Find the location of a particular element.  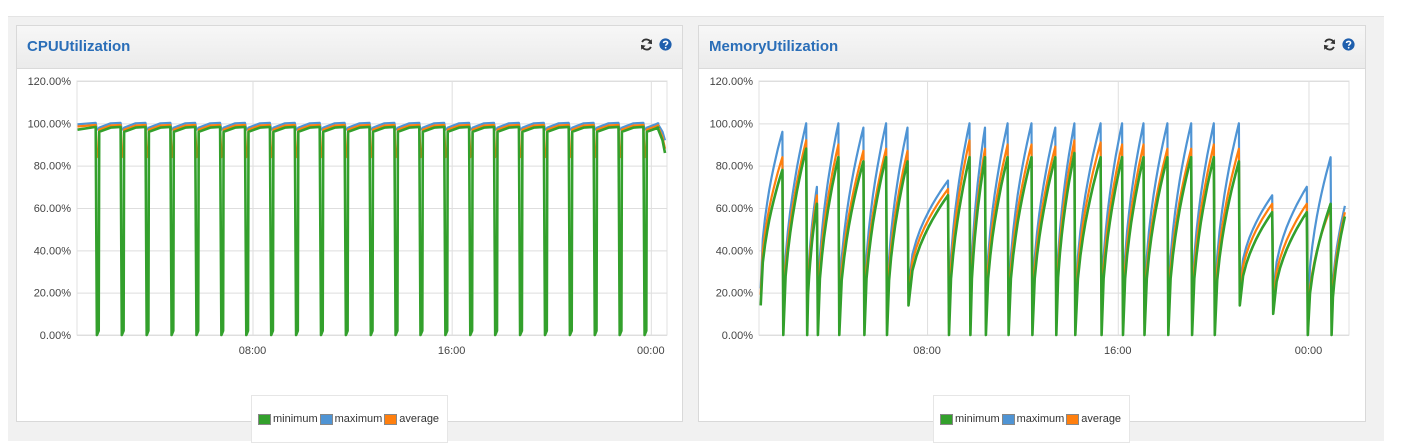

panel-title: CPUUtilization is located at coordinates (79, 46).